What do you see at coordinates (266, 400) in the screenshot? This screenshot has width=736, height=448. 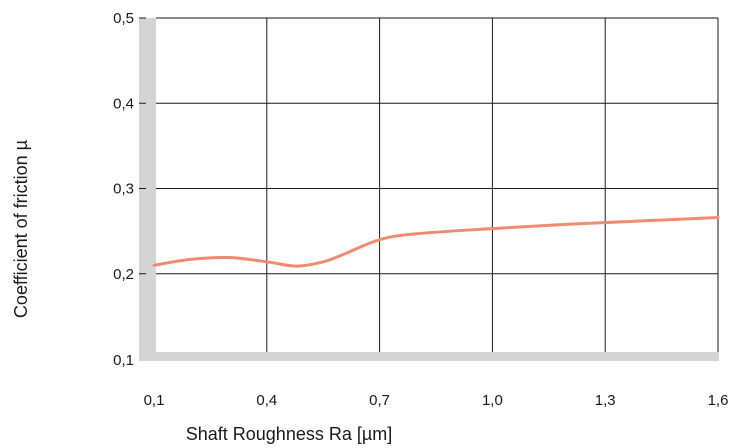 I see `x-tick-label: 0,4` at bounding box center [266, 400].